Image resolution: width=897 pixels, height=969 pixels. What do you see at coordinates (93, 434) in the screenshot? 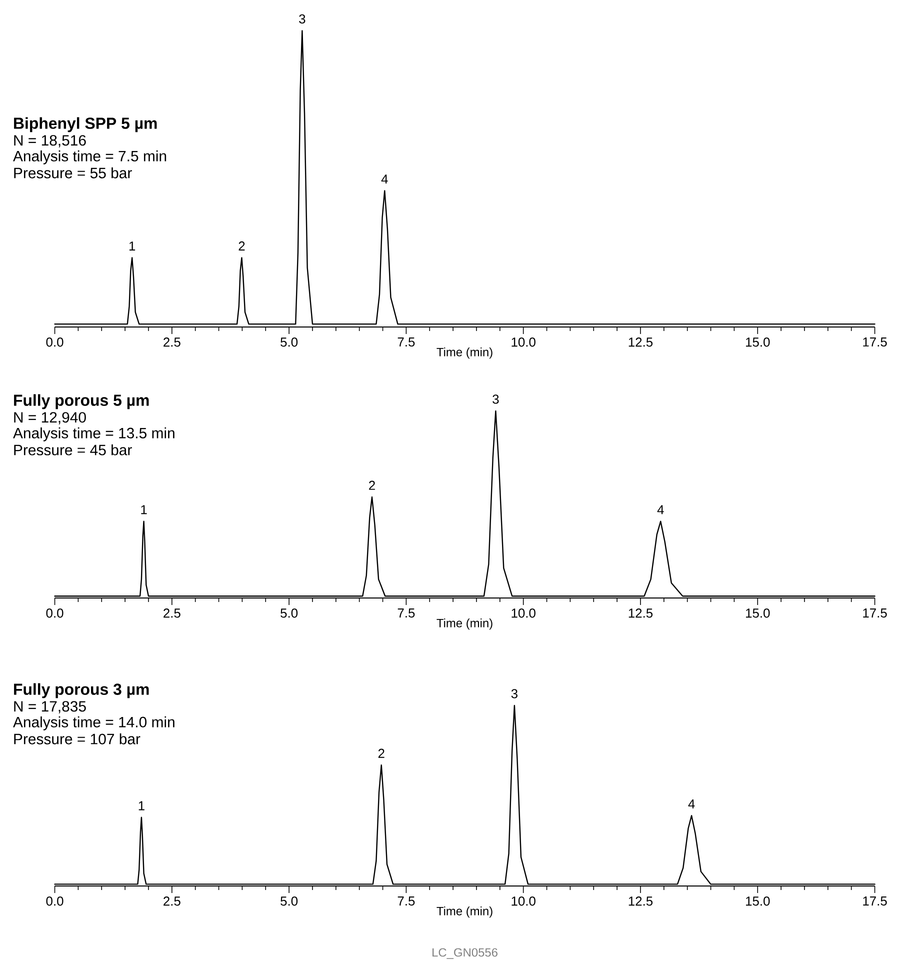
I see `annotation: Analysis time = 13.5 min` at bounding box center [93, 434].